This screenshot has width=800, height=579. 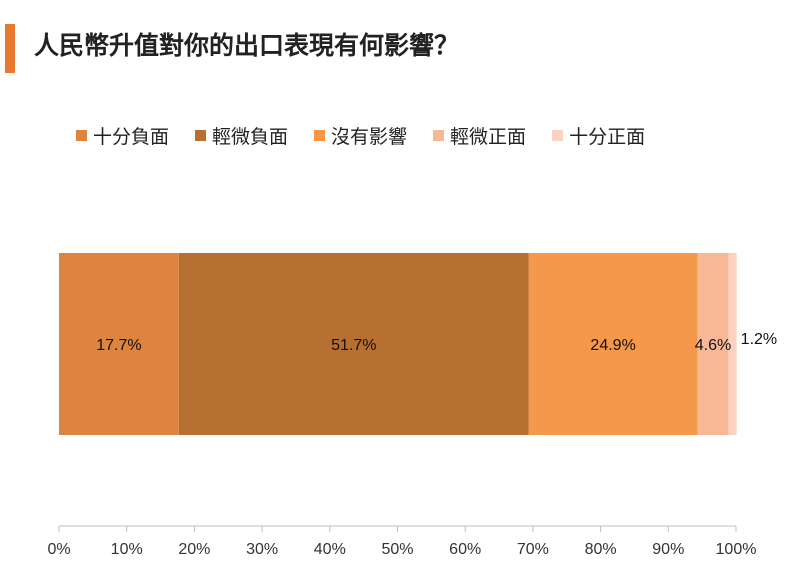 What do you see at coordinates (262, 549) in the screenshot?
I see `x-tick-label-3: 30%` at bounding box center [262, 549].